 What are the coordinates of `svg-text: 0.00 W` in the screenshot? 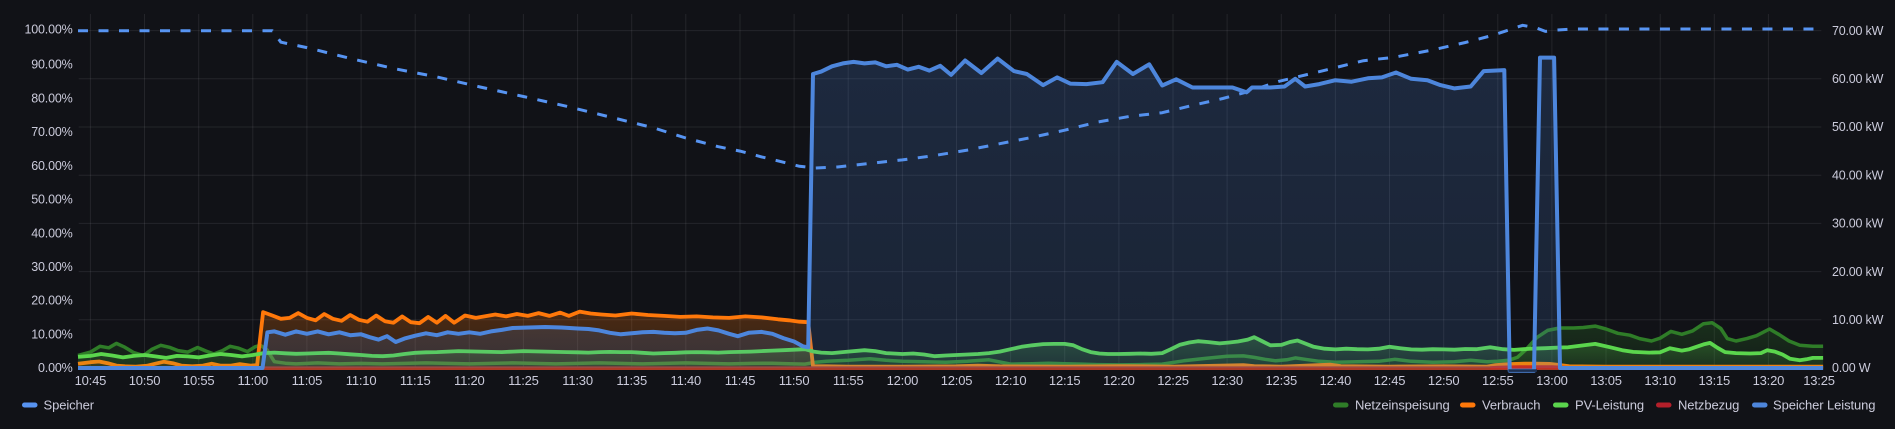 It's located at (1851, 368).